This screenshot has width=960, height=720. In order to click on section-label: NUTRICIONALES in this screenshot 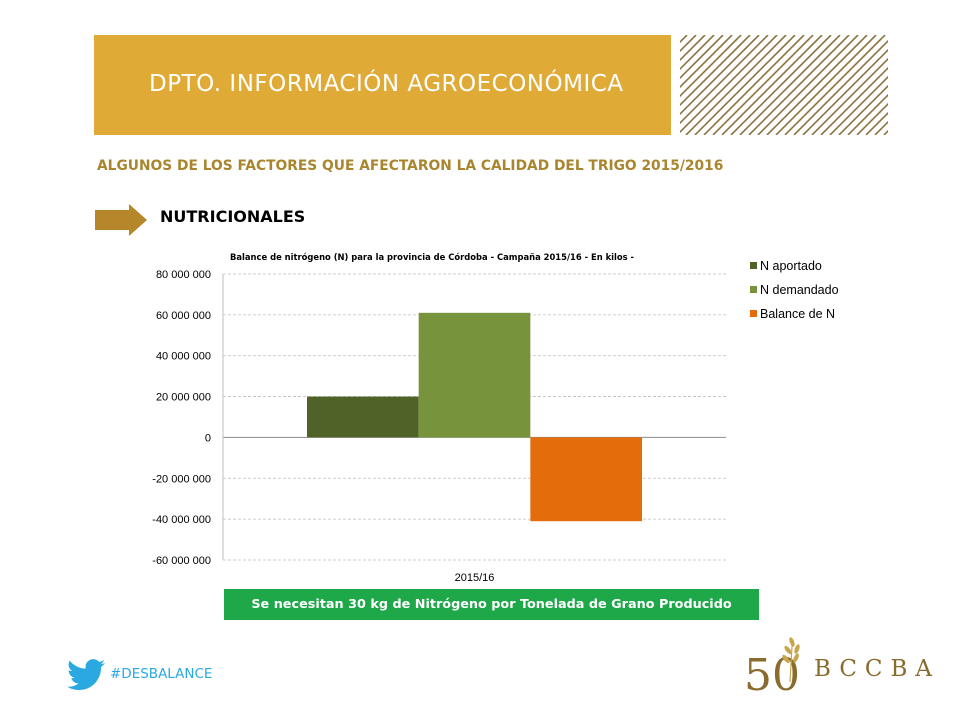, I will do `click(233, 216)`.